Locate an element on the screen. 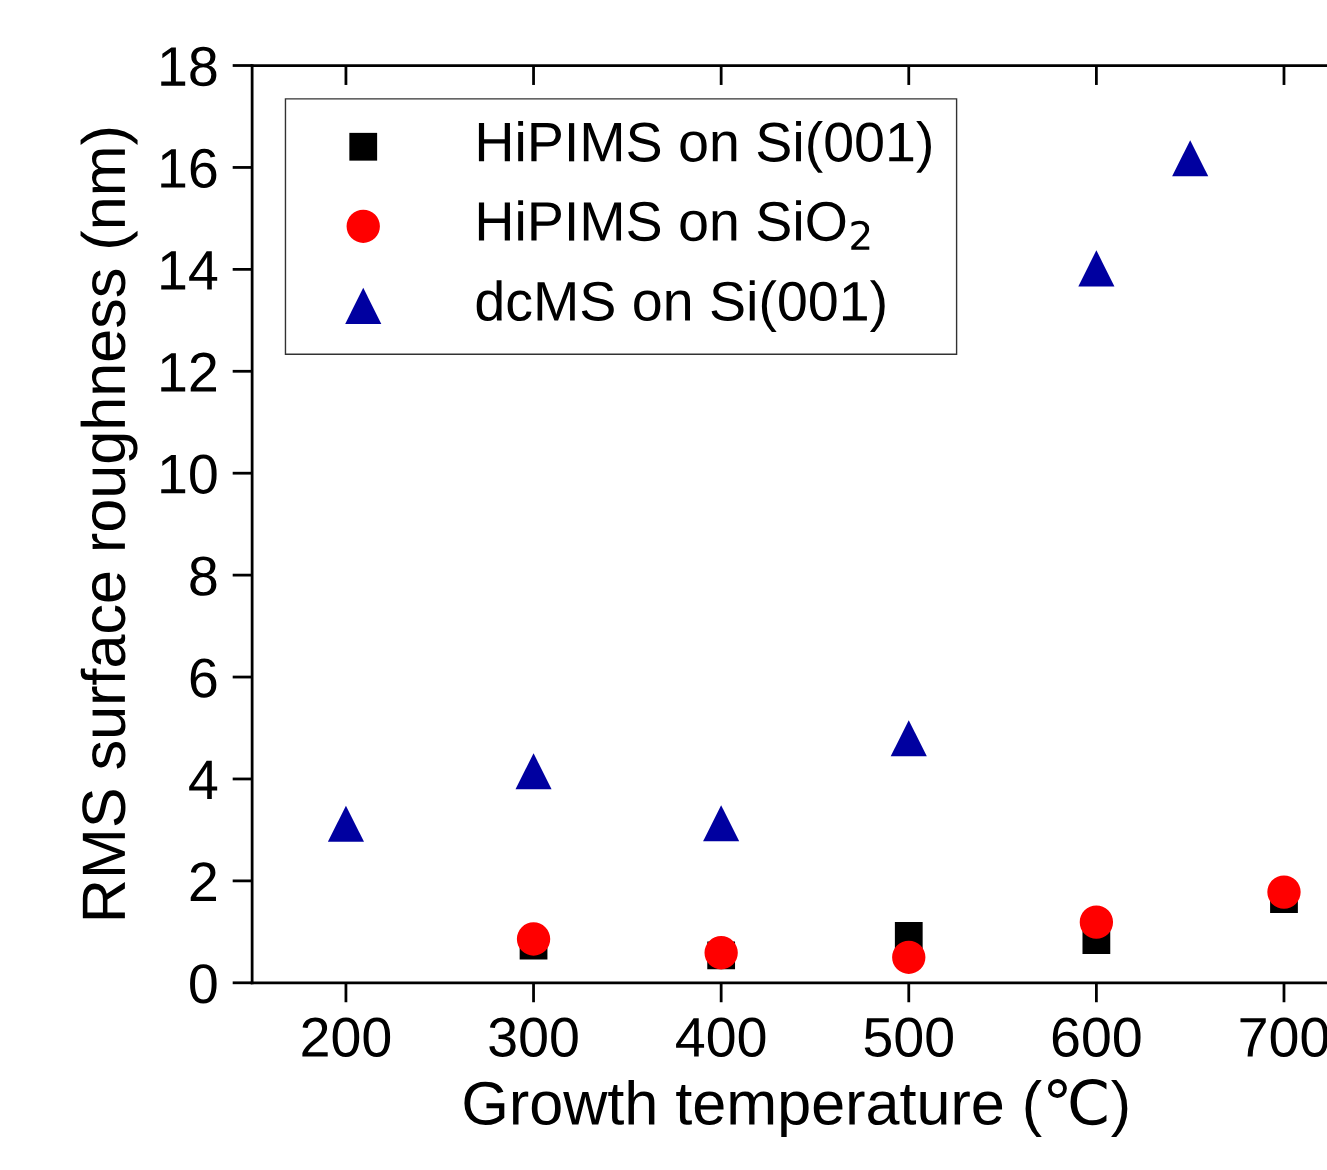 This screenshot has width=1327, height=1170. legend-label: HiPIMS on Si(001) is located at coordinates (704, 147).